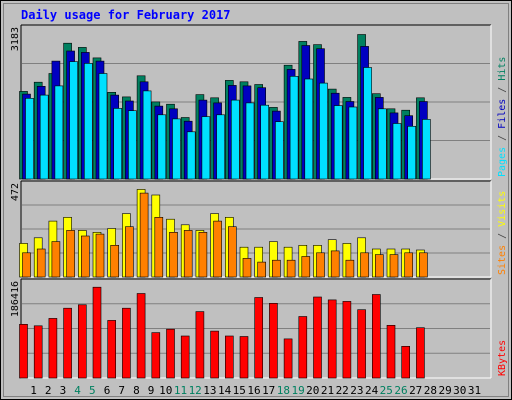 The width and height of the screenshot is (512, 400). What do you see at coordinates (209, 390) in the screenshot?
I see `x-tick-label-day-13: 13` at bounding box center [209, 390].